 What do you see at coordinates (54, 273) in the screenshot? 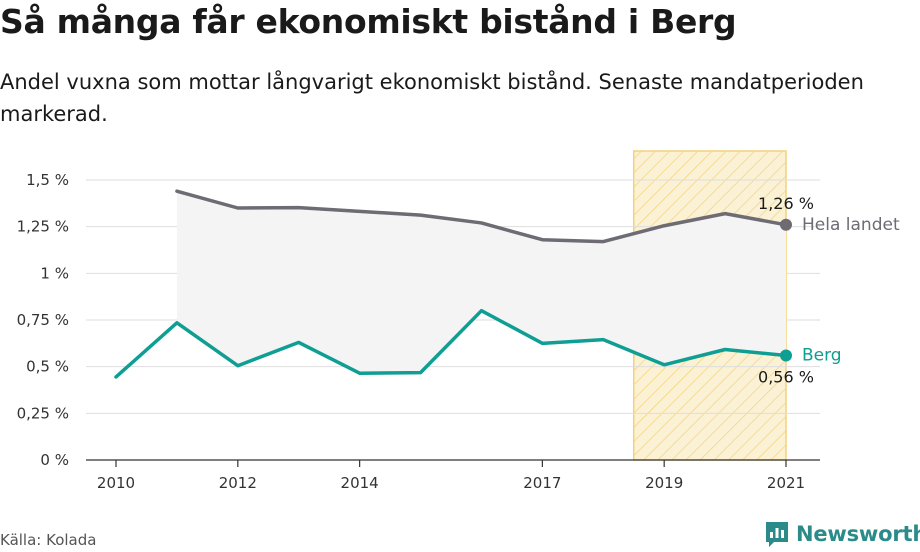
I see `y-tick-label: 1 %` at bounding box center [54, 273].